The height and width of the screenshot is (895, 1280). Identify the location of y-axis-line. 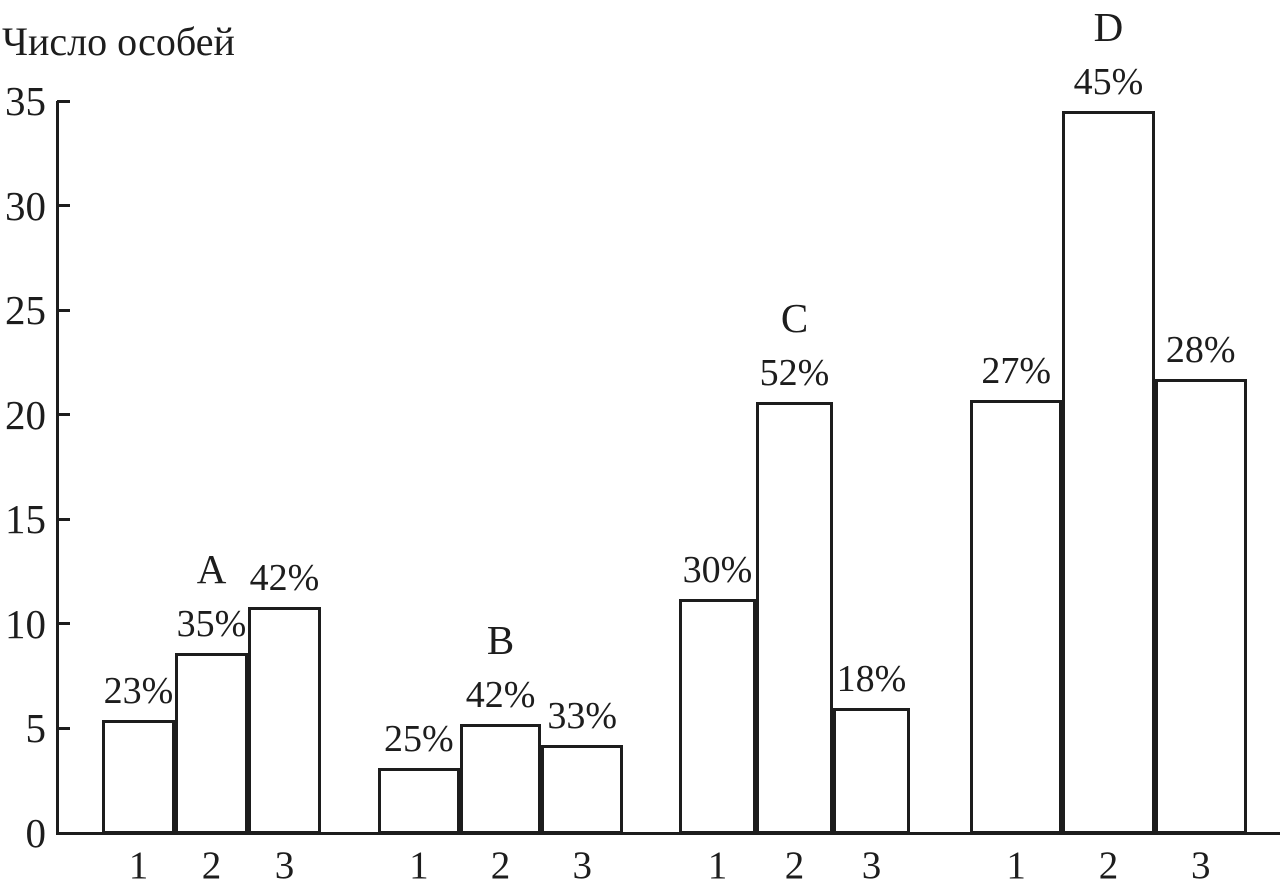
(57, 468).